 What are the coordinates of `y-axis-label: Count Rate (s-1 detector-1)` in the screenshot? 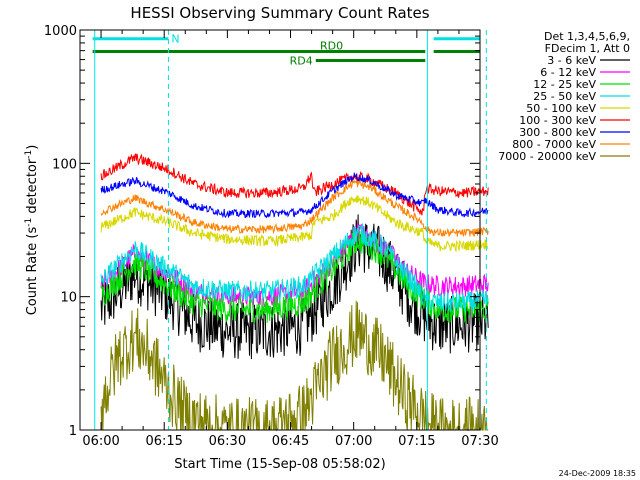 It's located at (32, 230).